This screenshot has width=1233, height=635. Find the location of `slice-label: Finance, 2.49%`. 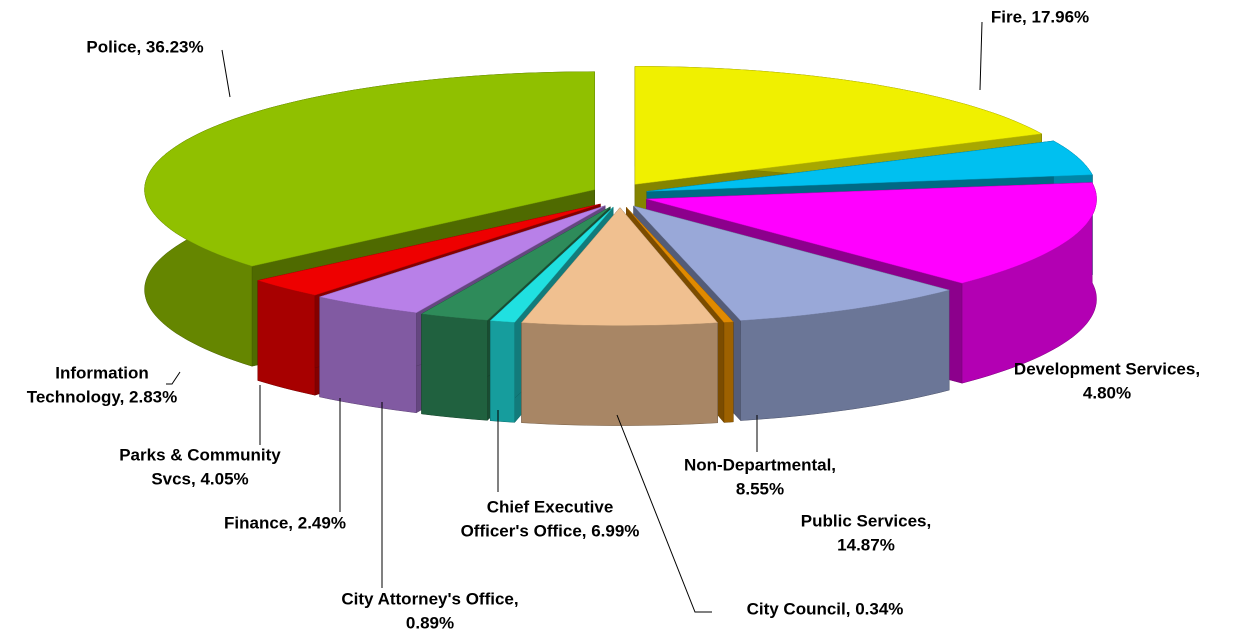

slice-label: Finance, 2.49% is located at coordinates (285, 522).